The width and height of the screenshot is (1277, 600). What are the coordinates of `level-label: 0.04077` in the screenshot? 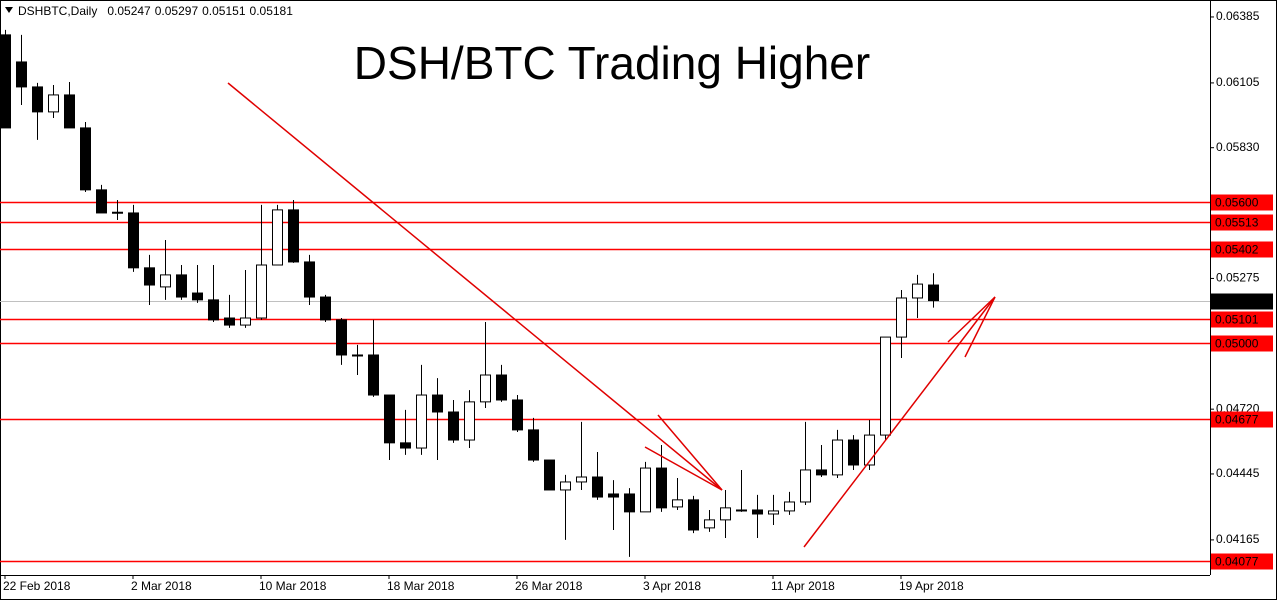 It's located at (1237, 562).